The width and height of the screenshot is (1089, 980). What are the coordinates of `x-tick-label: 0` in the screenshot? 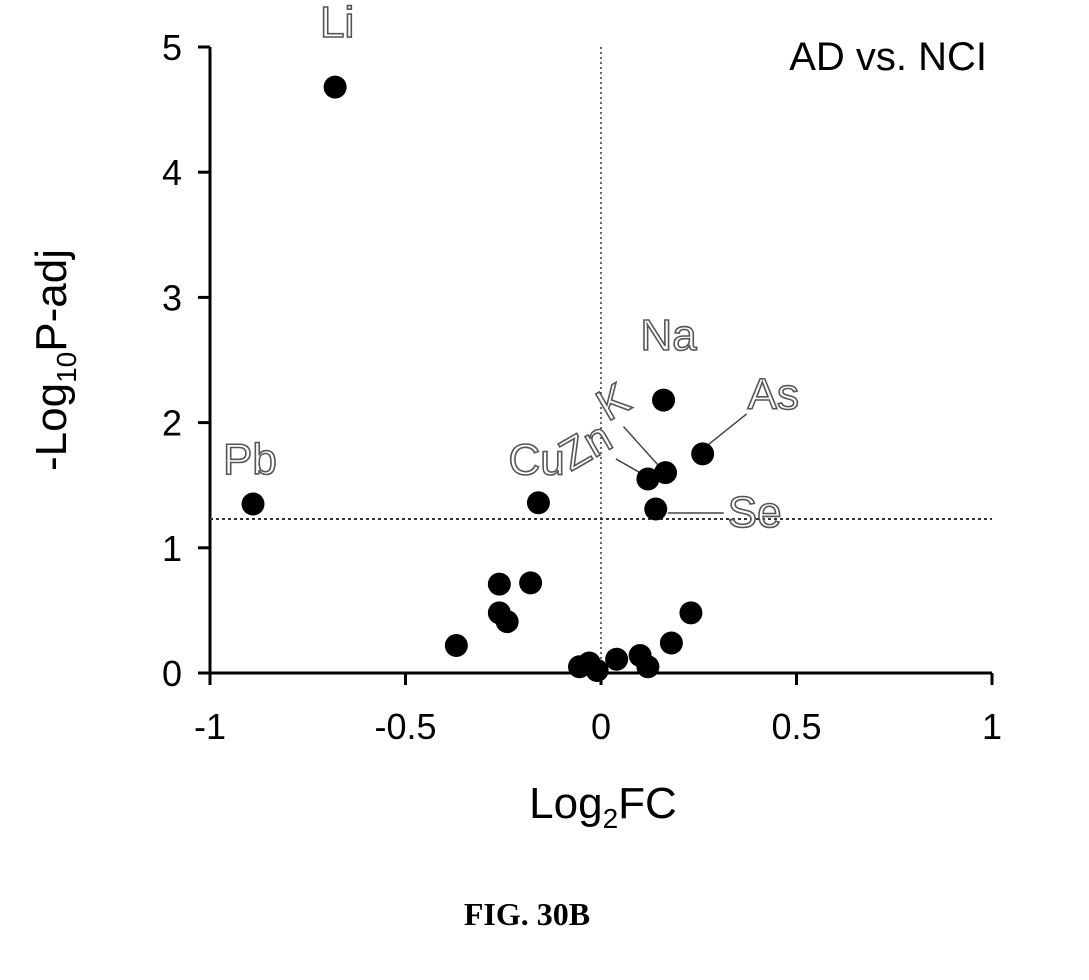 It's located at (601, 726).